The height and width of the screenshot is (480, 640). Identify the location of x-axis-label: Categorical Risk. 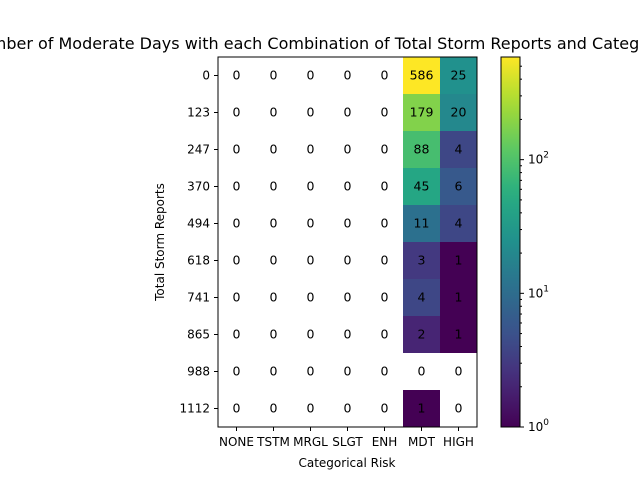
(346, 463).